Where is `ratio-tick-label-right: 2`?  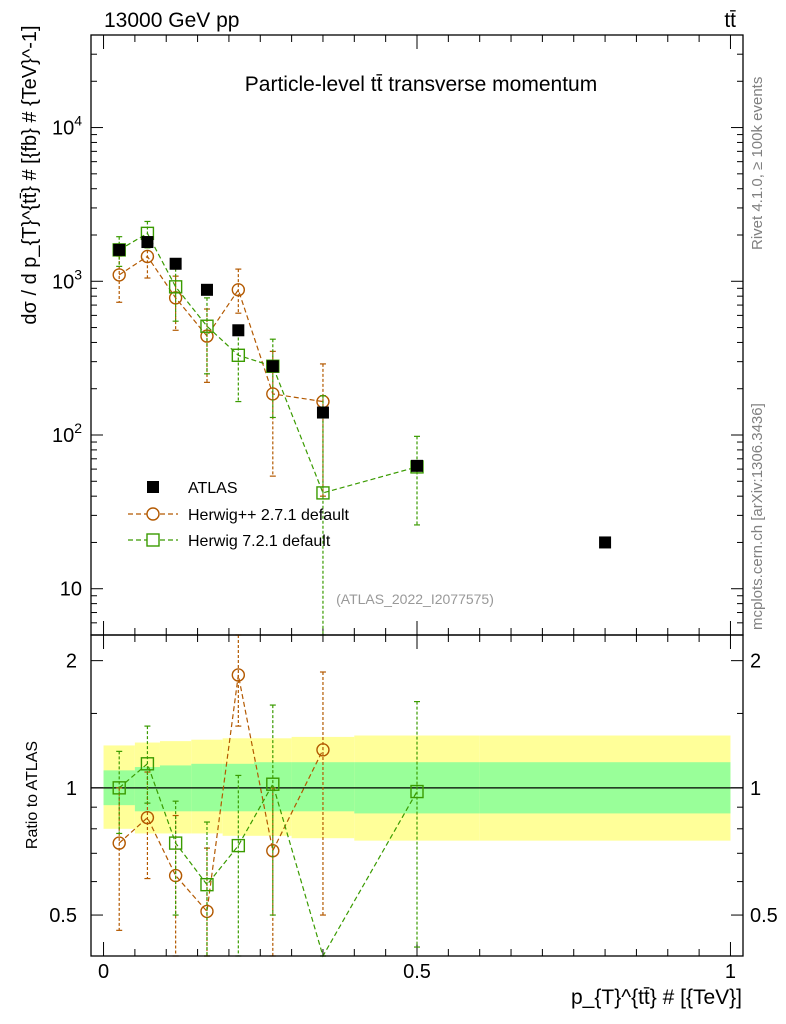
ratio-tick-label-right: 2 is located at coordinates (755, 662).